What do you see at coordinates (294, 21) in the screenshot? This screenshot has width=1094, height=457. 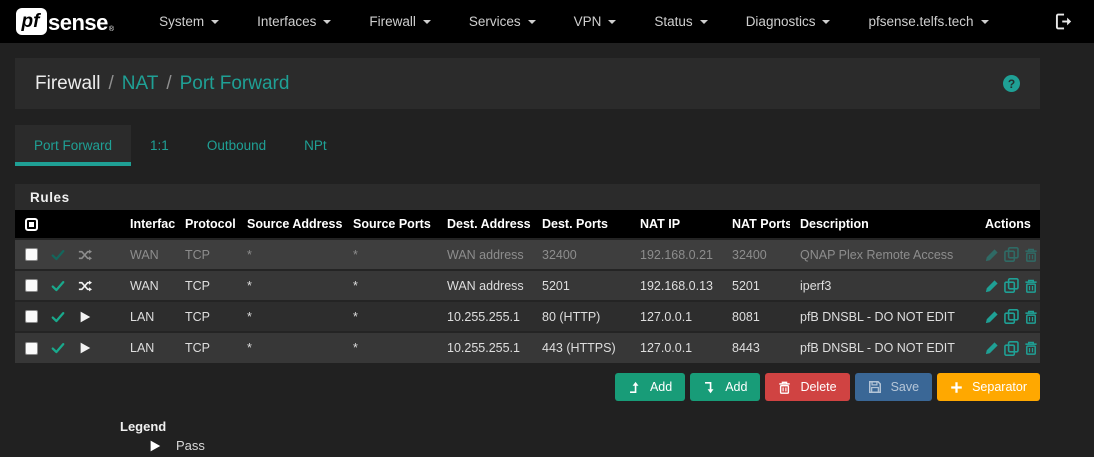 I see `nav-item-interfaces: Interfaces` at bounding box center [294, 21].